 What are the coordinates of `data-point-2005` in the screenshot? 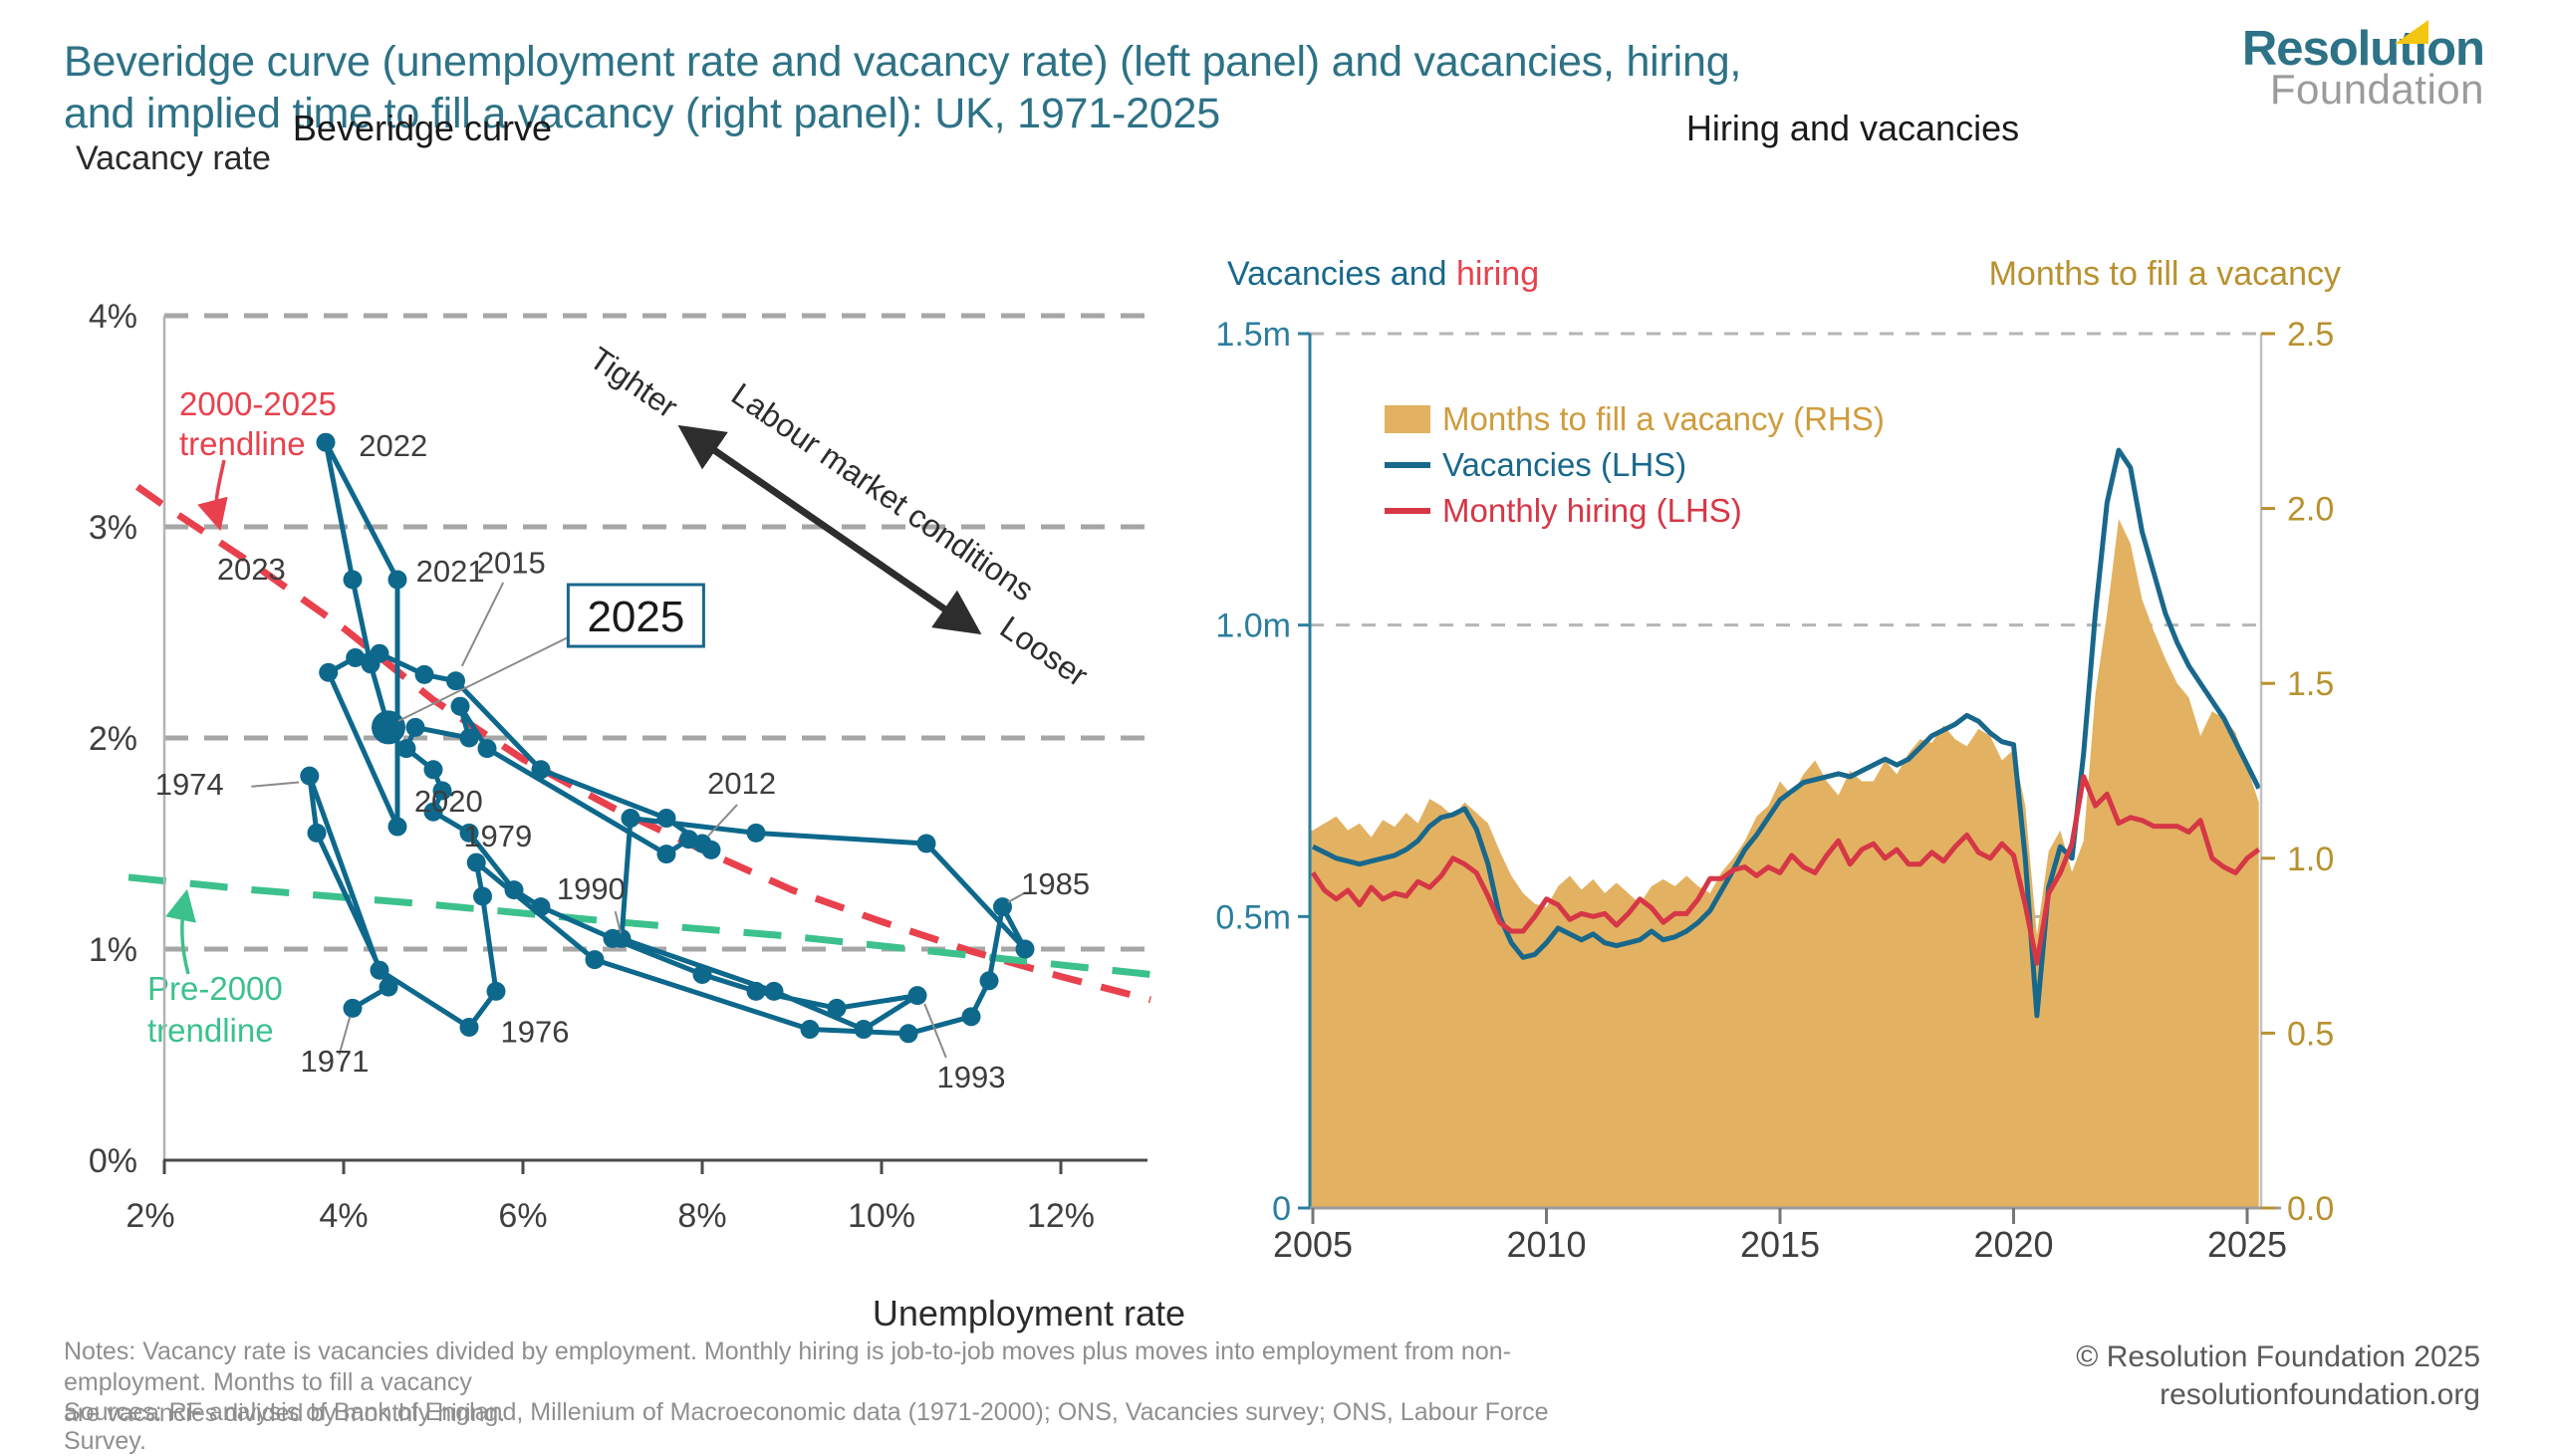 It's located at (415, 727).